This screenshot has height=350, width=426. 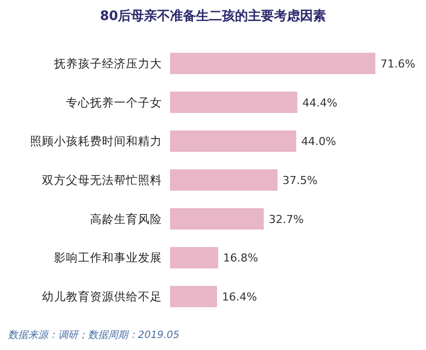 I want to click on data-label: 71.6%, so click(x=398, y=63).